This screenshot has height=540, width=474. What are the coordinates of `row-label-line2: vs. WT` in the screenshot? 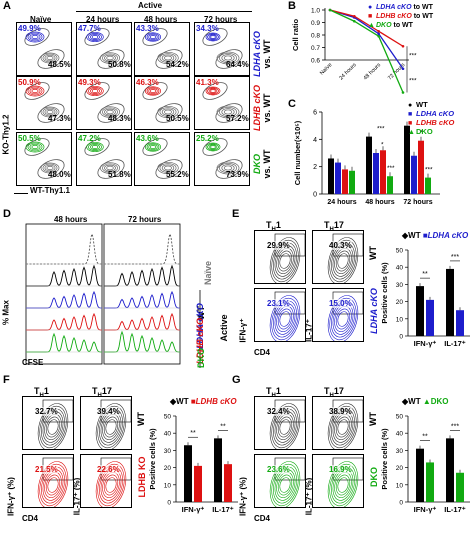 It's located at (267, 164).